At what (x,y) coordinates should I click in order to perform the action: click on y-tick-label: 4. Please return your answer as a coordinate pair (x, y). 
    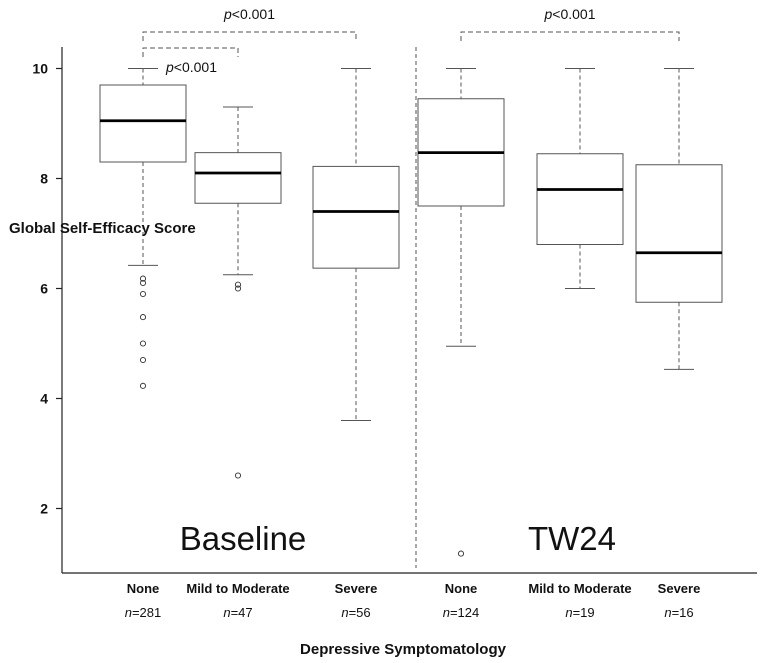
    Looking at the image, I should click on (44, 399).